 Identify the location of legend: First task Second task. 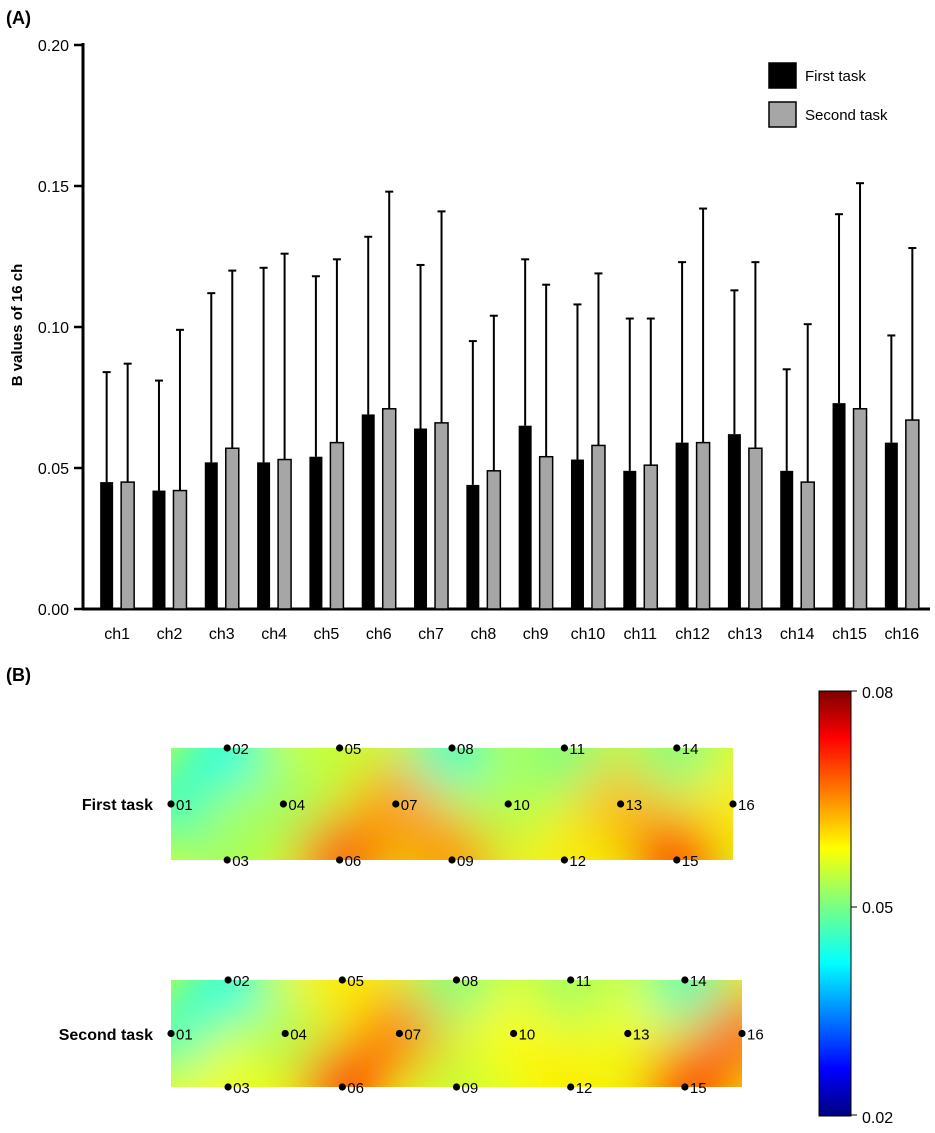
(828, 95).